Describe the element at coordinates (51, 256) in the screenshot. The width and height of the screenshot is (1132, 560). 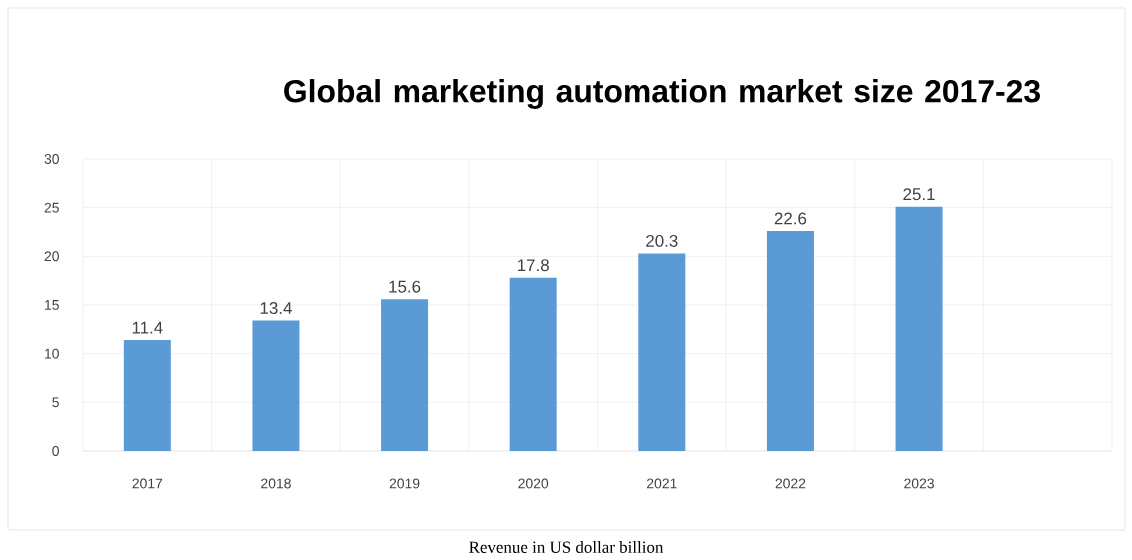
I see `y-tick-label: 20` at that location.